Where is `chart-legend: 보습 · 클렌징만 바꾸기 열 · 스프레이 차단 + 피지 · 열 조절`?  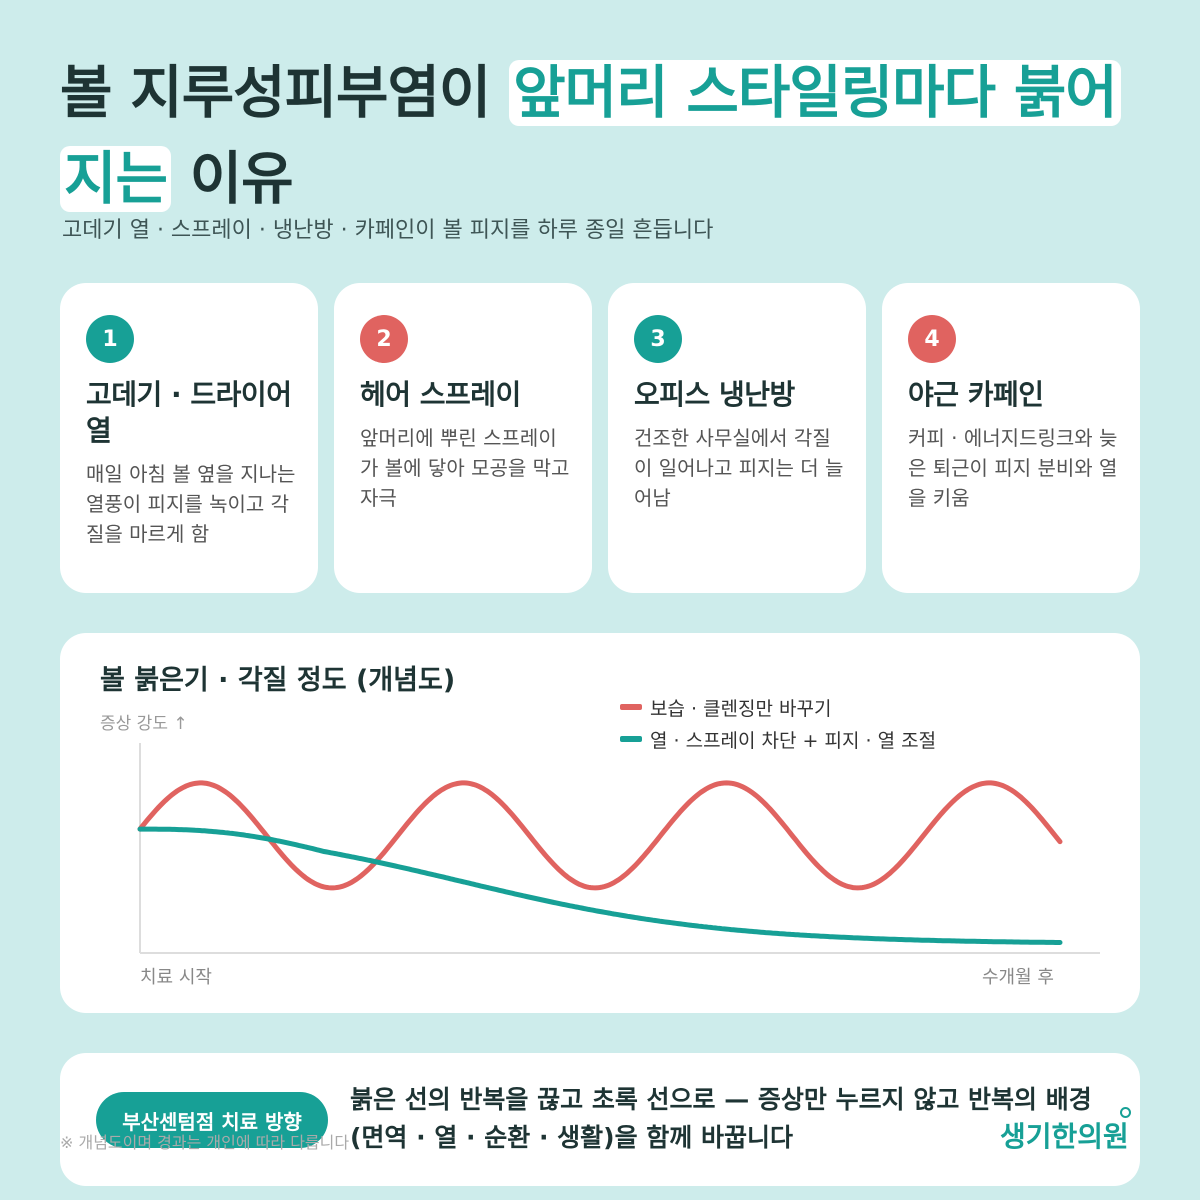
chart-legend: 보습 · 클렌징만 바꾸기 열 · 스프레이 차단 + 피지 · 열 조절 is located at coordinates (778, 723).